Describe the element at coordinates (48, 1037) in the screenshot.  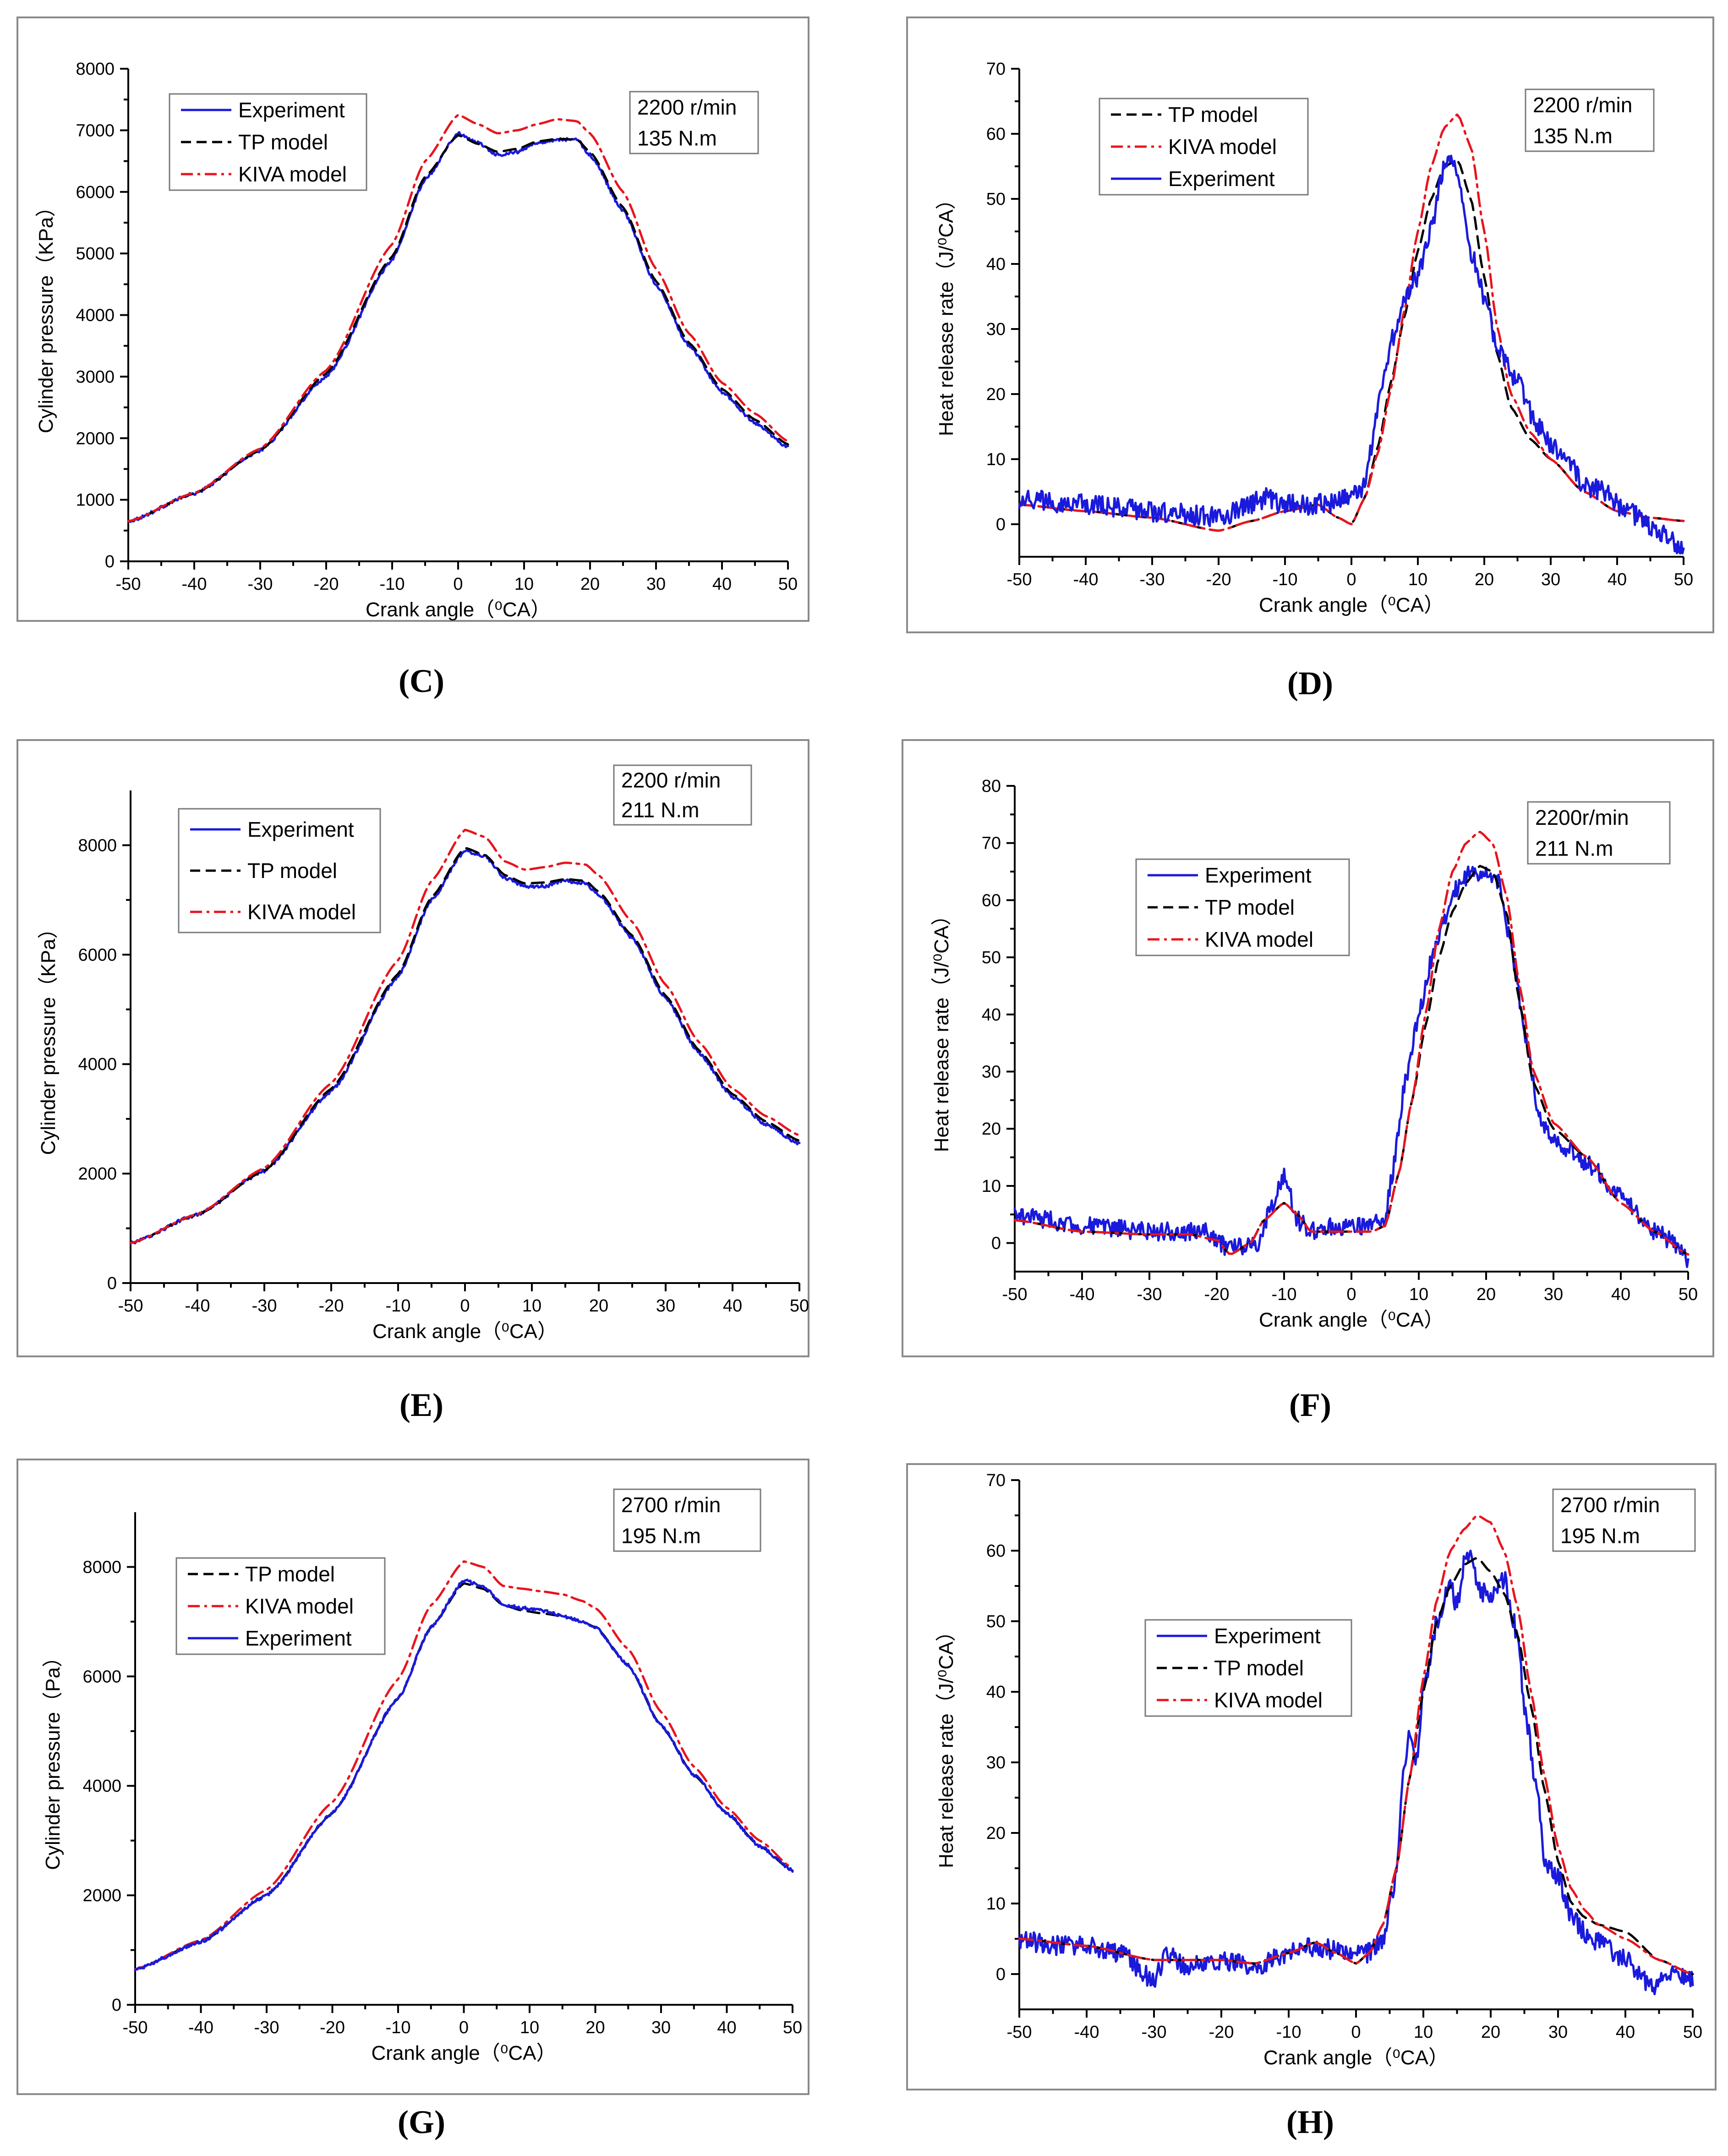
I see `y-axis-label: Cylinder pressure（KPa）` at that location.